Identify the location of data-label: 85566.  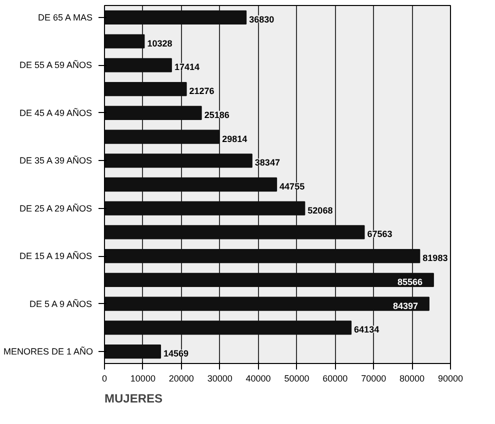
(409, 281).